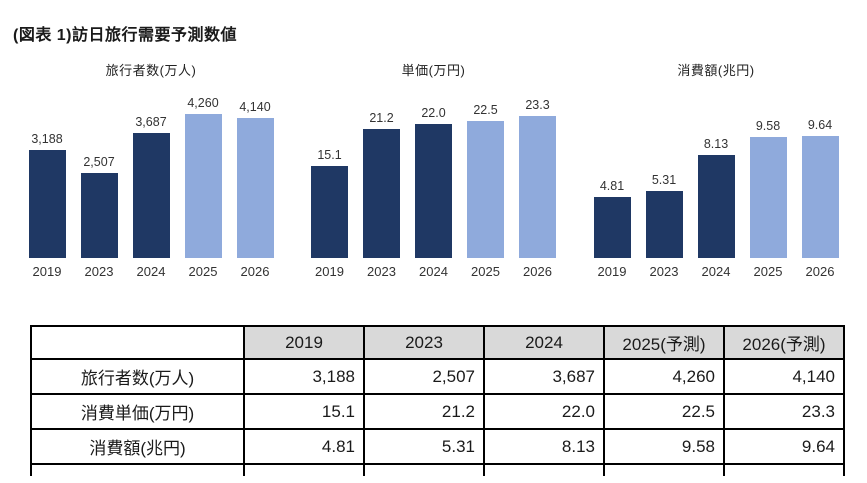 Image resolution: width=867 pixels, height=483 pixels. I want to click on value-cell: 23.3, so click(784, 411).